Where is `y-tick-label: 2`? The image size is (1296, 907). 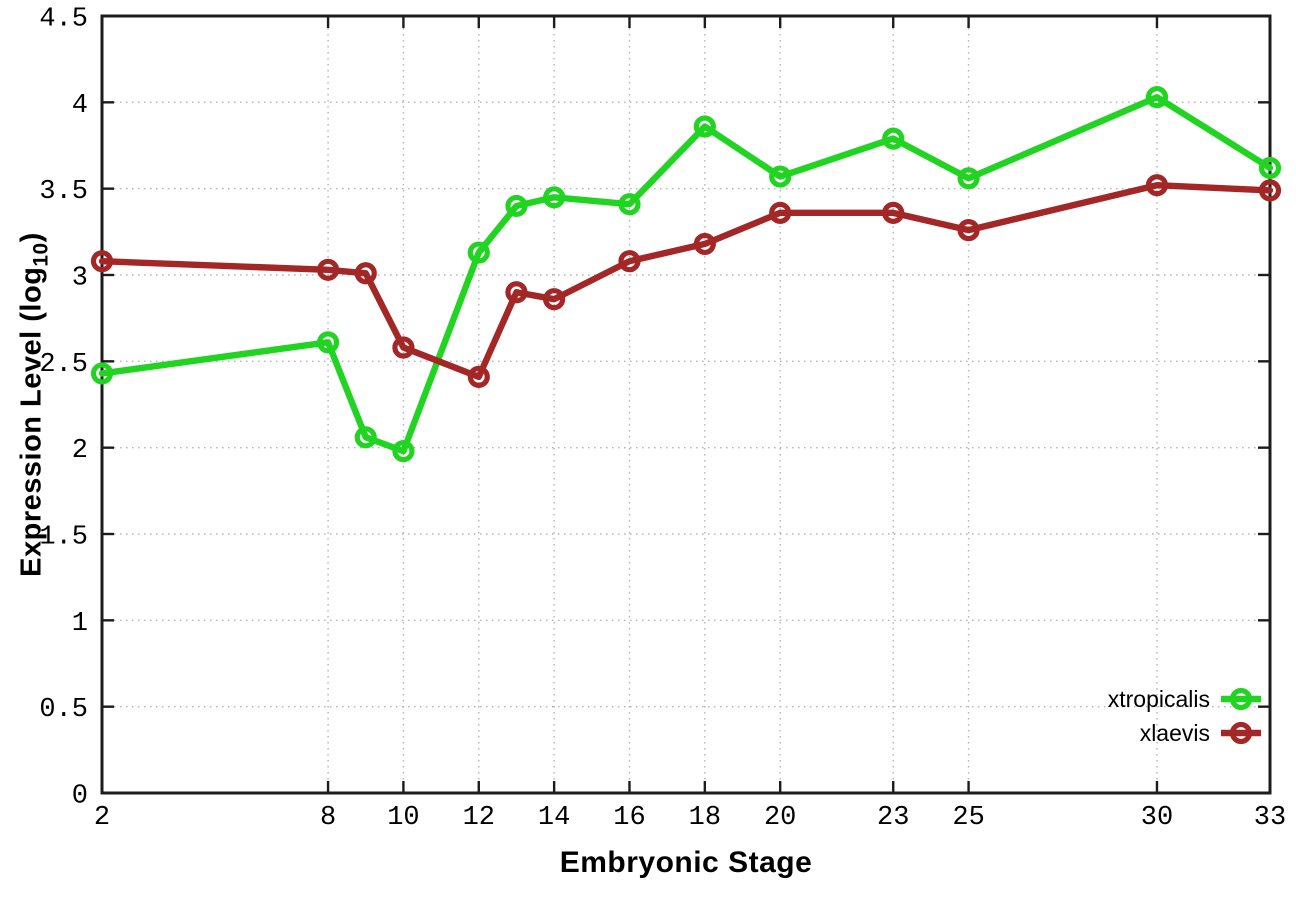 y-tick-label: 2 is located at coordinates (80, 451).